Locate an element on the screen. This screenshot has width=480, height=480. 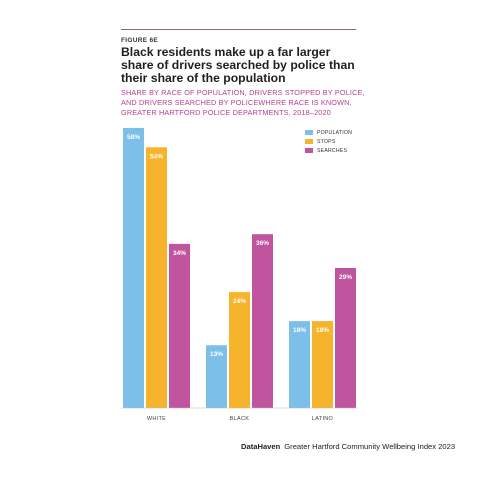
bar-latino-searches is located at coordinates (345, 338).